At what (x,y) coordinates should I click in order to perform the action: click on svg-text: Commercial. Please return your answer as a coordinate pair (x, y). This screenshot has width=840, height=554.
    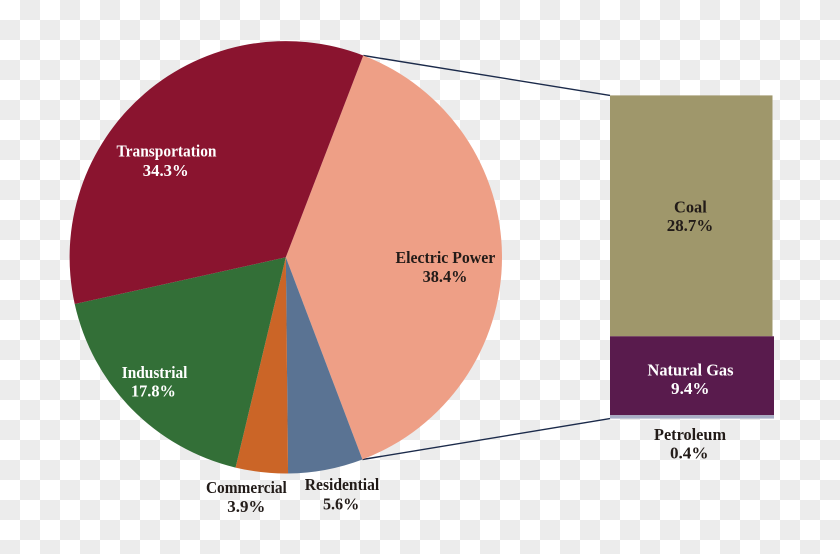
    Looking at the image, I should click on (246, 487).